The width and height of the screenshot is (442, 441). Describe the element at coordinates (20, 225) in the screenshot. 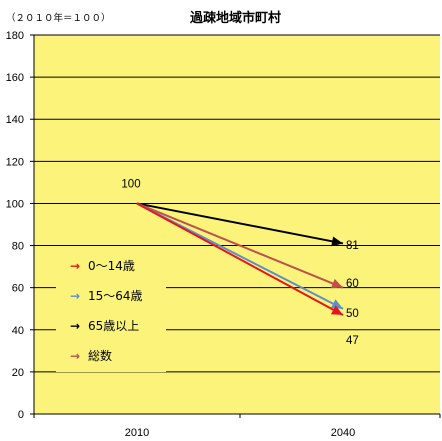

I see `y-axis: 0 20 40 60 80 100 120 140 160 180` at that location.